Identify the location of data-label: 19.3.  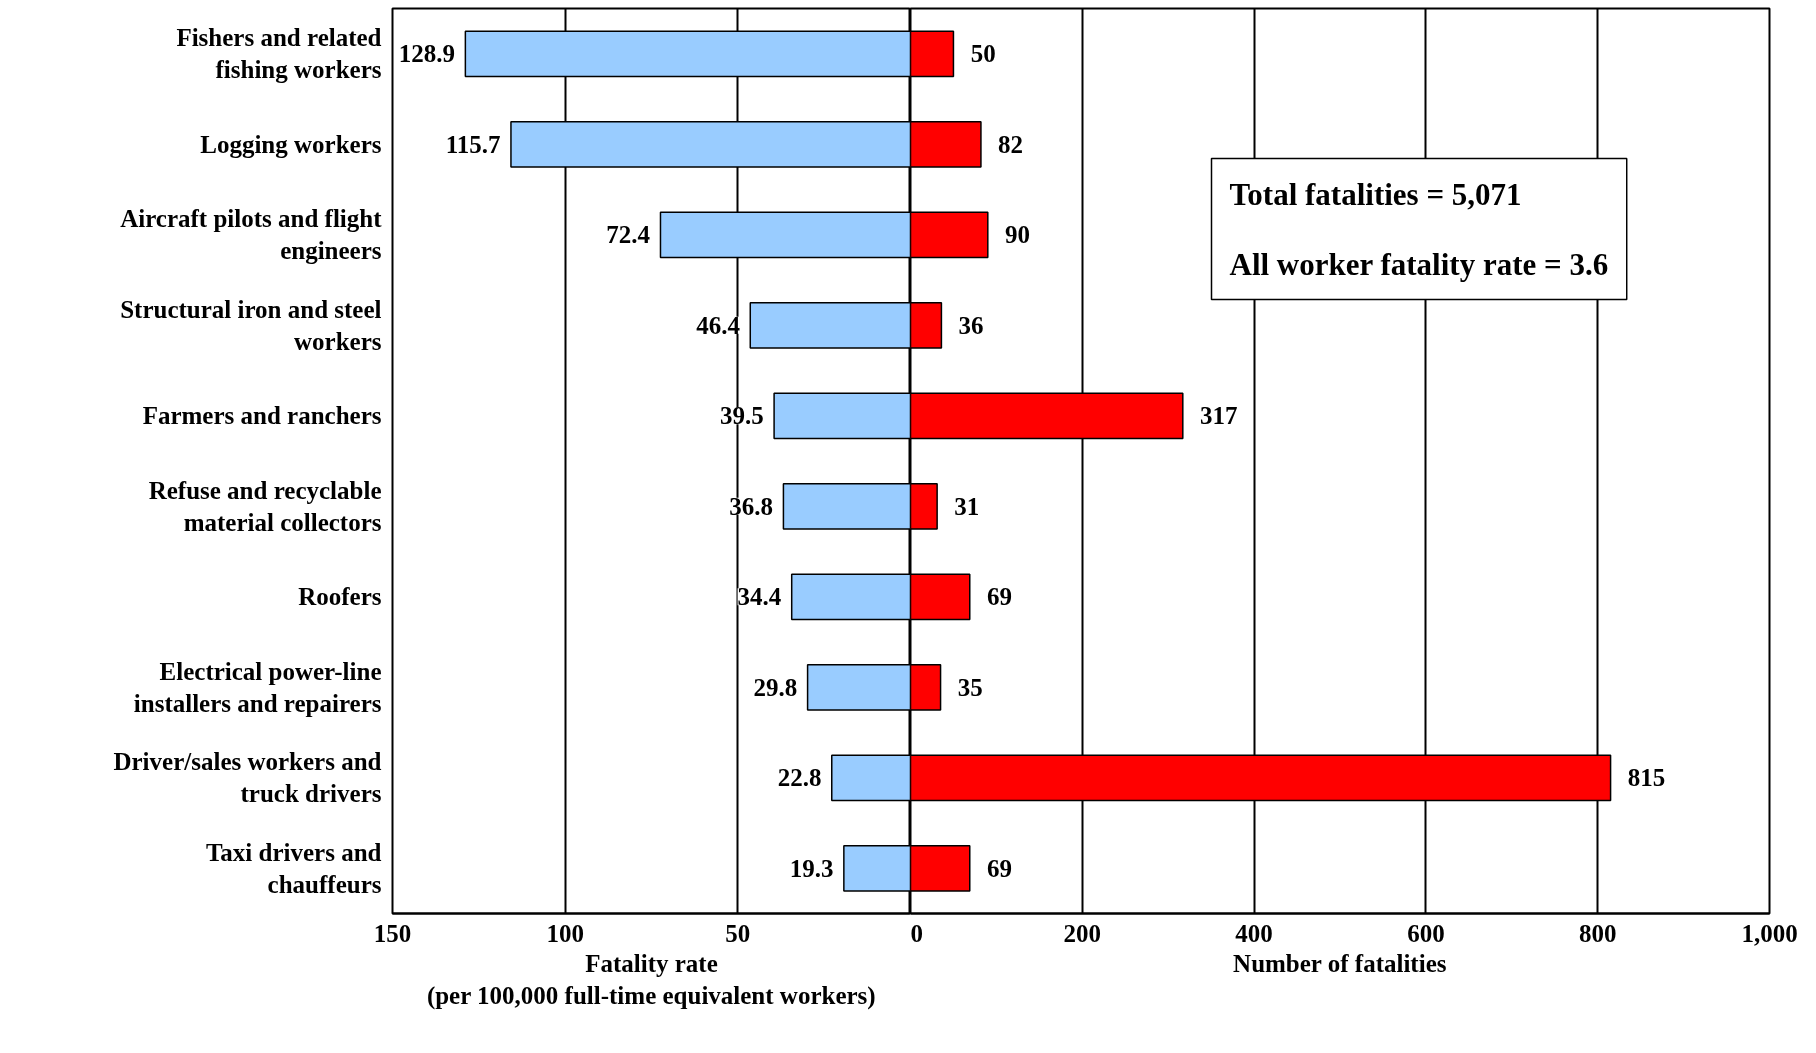
(811, 868).